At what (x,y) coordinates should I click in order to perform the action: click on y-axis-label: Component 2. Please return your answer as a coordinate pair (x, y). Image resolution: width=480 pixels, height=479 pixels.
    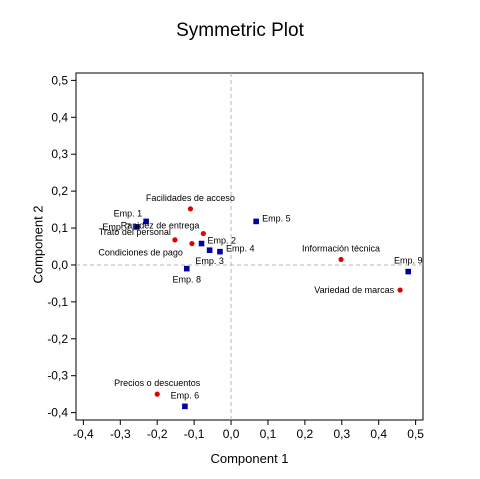
    Looking at the image, I should click on (38, 244).